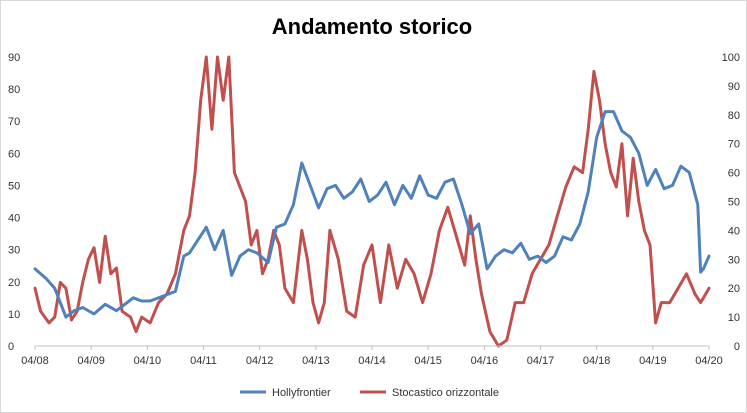 The width and height of the screenshot is (747, 413). I want to click on y-left-tick-label: 20, so click(14, 283).